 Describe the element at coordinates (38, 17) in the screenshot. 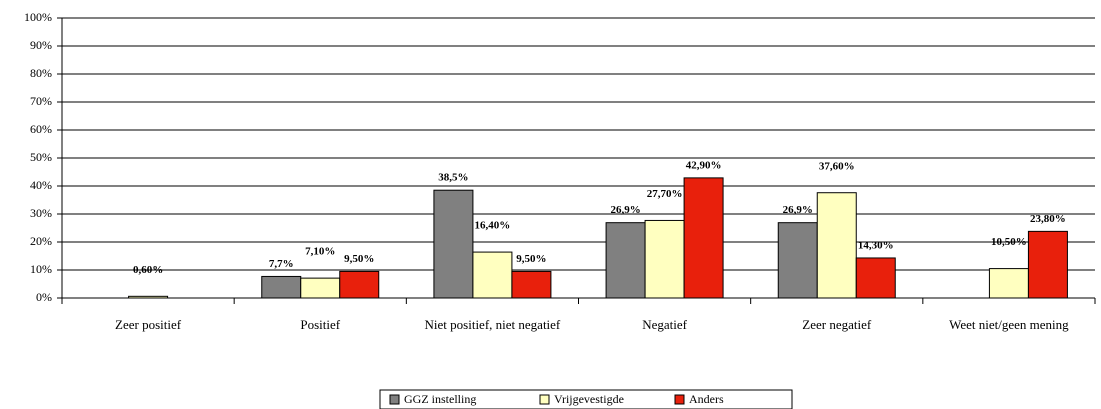

I see `y-tick-label: 100%` at that location.